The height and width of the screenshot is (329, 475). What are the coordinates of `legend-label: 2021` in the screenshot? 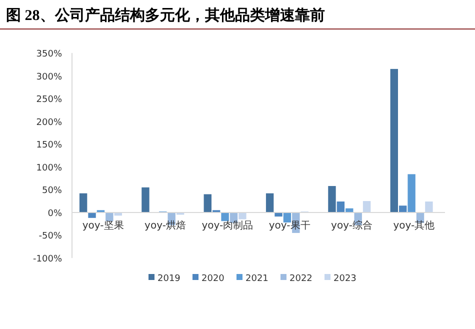 It's located at (257, 279).